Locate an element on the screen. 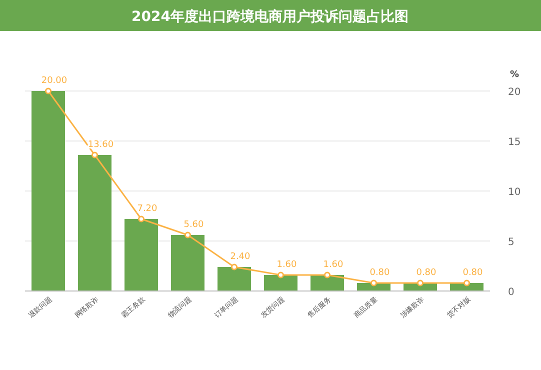 The width and height of the screenshot is (541, 370). data-label: 13.60 is located at coordinates (101, 145).